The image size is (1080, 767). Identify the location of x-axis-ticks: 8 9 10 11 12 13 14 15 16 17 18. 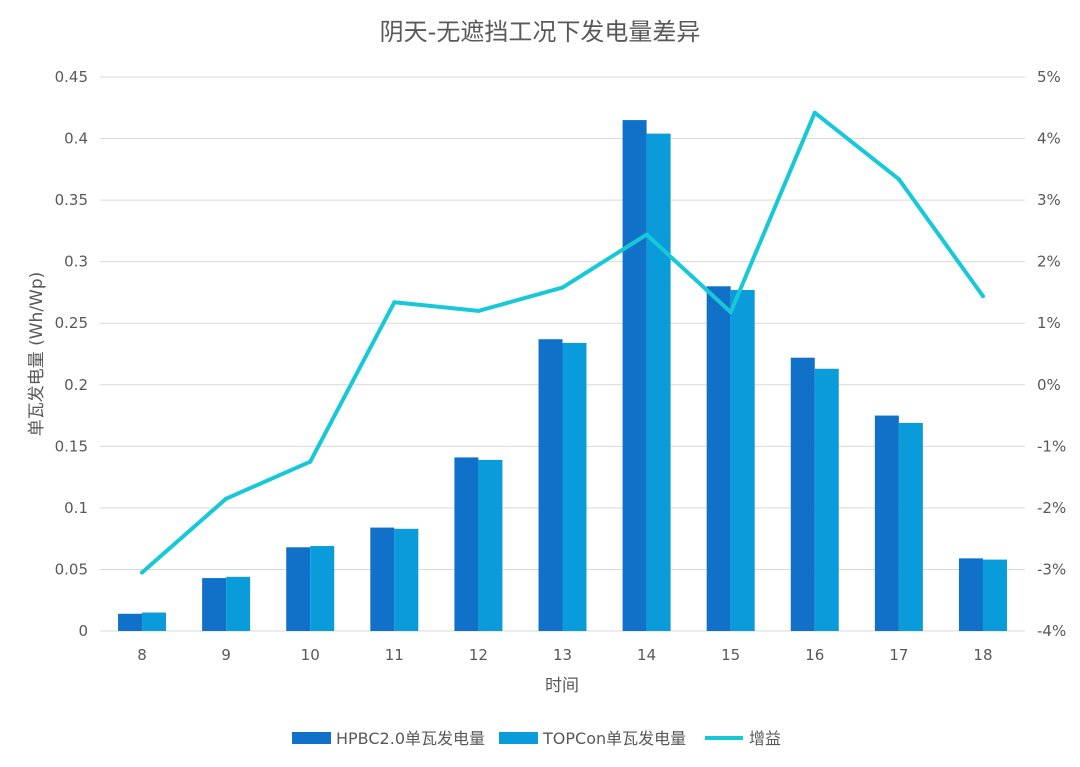
(564, 655).